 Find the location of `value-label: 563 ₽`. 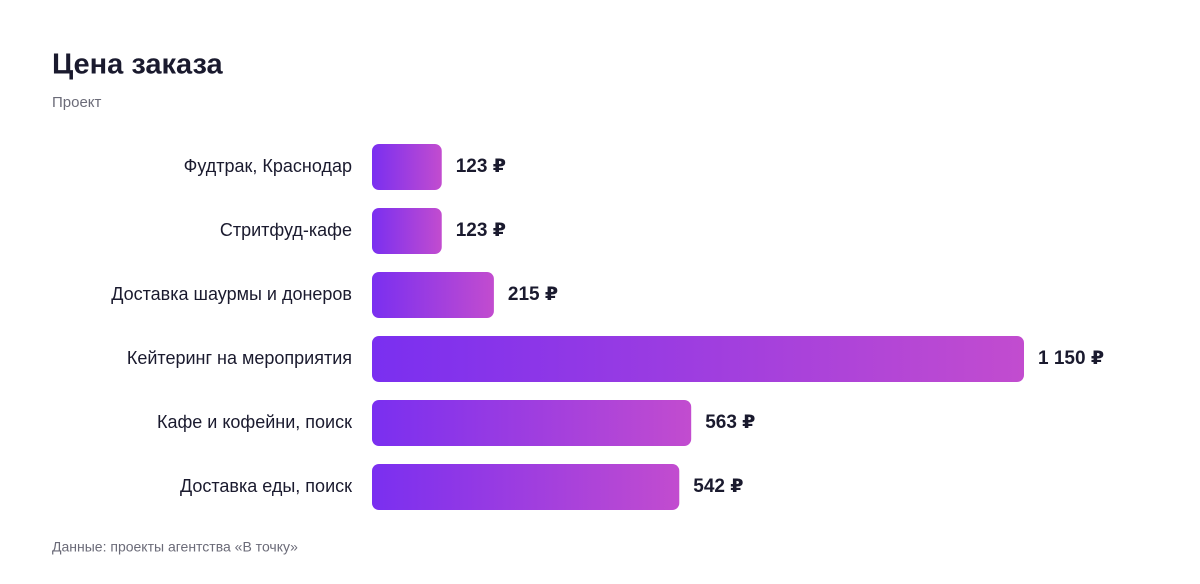

value-label: 563 ₽ is located at coordinates (730, 422).